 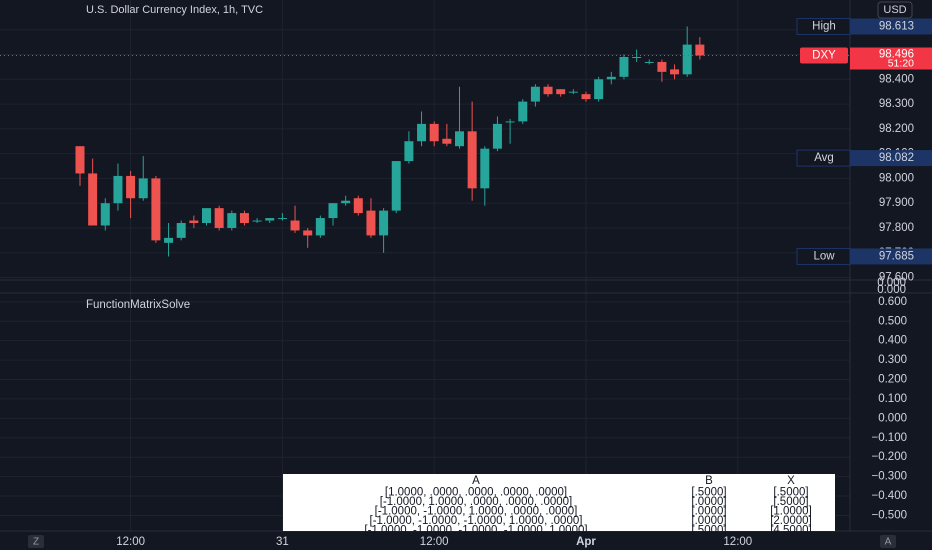 What do you see at coordinates (892, 360) in the screenshot?
I see `y-tick-label: 0.300` at bounding box center [892, 360].